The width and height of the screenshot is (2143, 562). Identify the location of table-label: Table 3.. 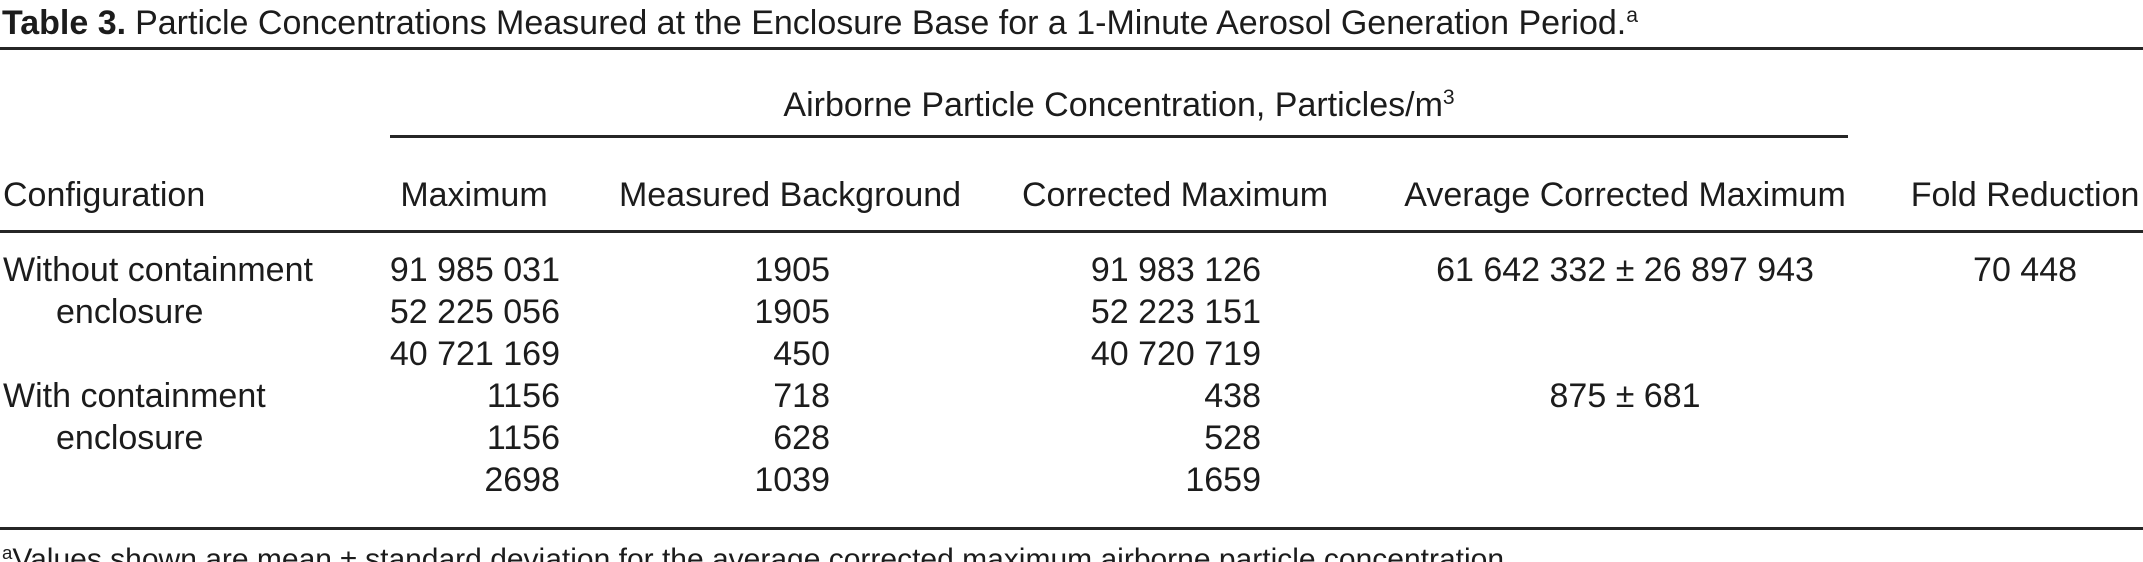
(64, 23).